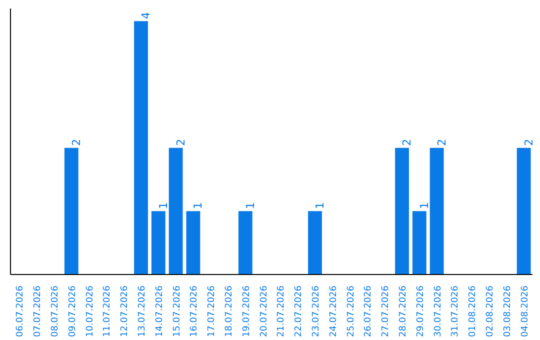 This screenshot has width=540, height=340. I want to click on x-tick-label: 31.07.2026, so click(455, 311).